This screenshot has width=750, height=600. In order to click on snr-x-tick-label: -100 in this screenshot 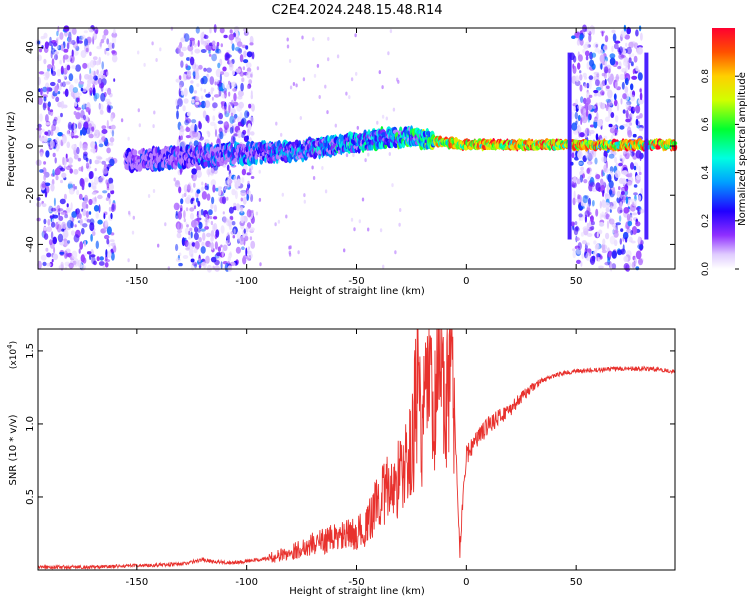, I will do `click(246, 582)`.